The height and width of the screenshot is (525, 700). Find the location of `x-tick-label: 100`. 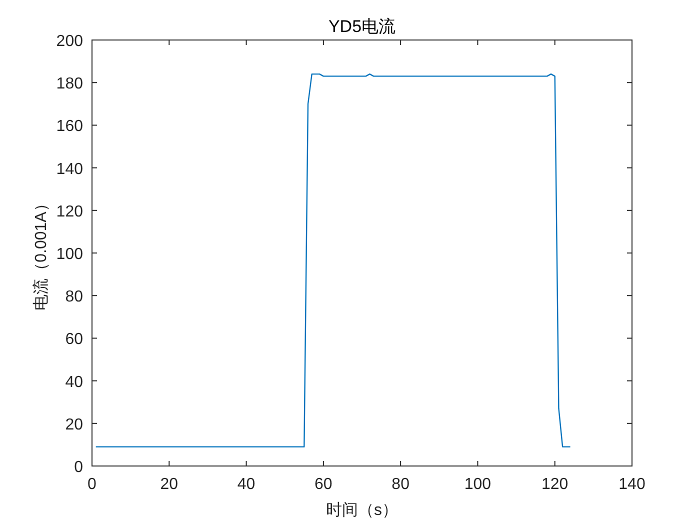

x-tick-label: 100 is located at coordinates (478, 484).